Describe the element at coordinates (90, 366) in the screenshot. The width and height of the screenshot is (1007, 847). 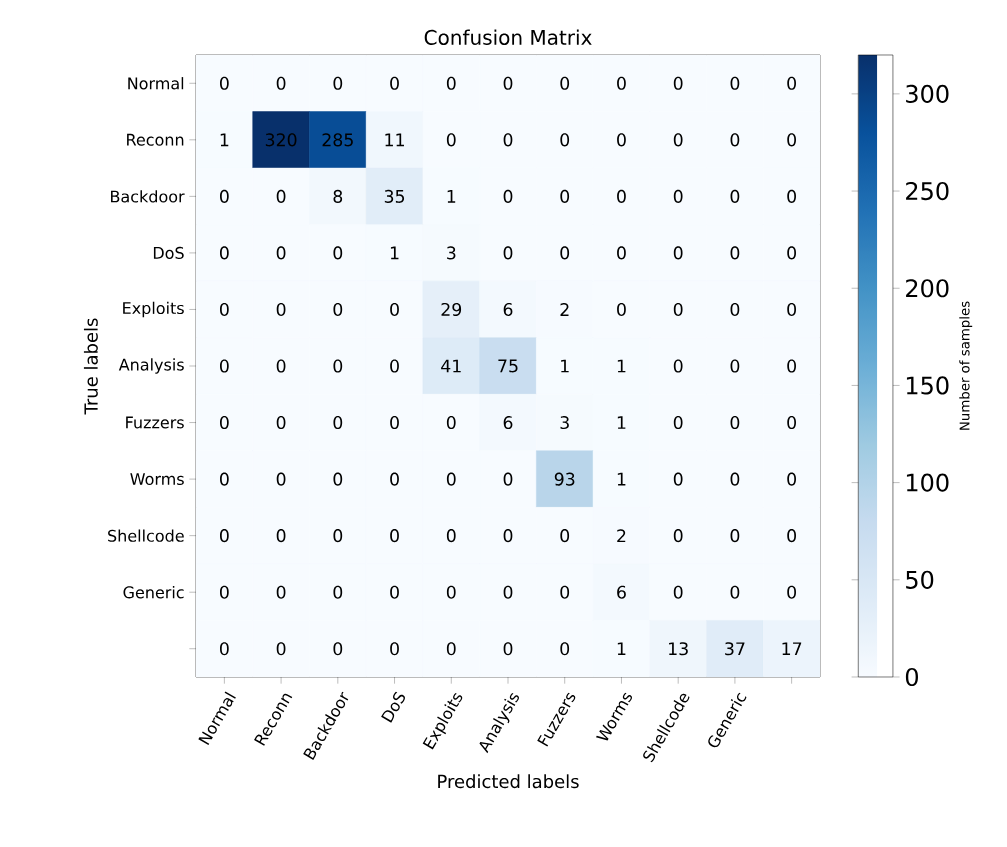
I see `y-axis-title: True labels` at that location.